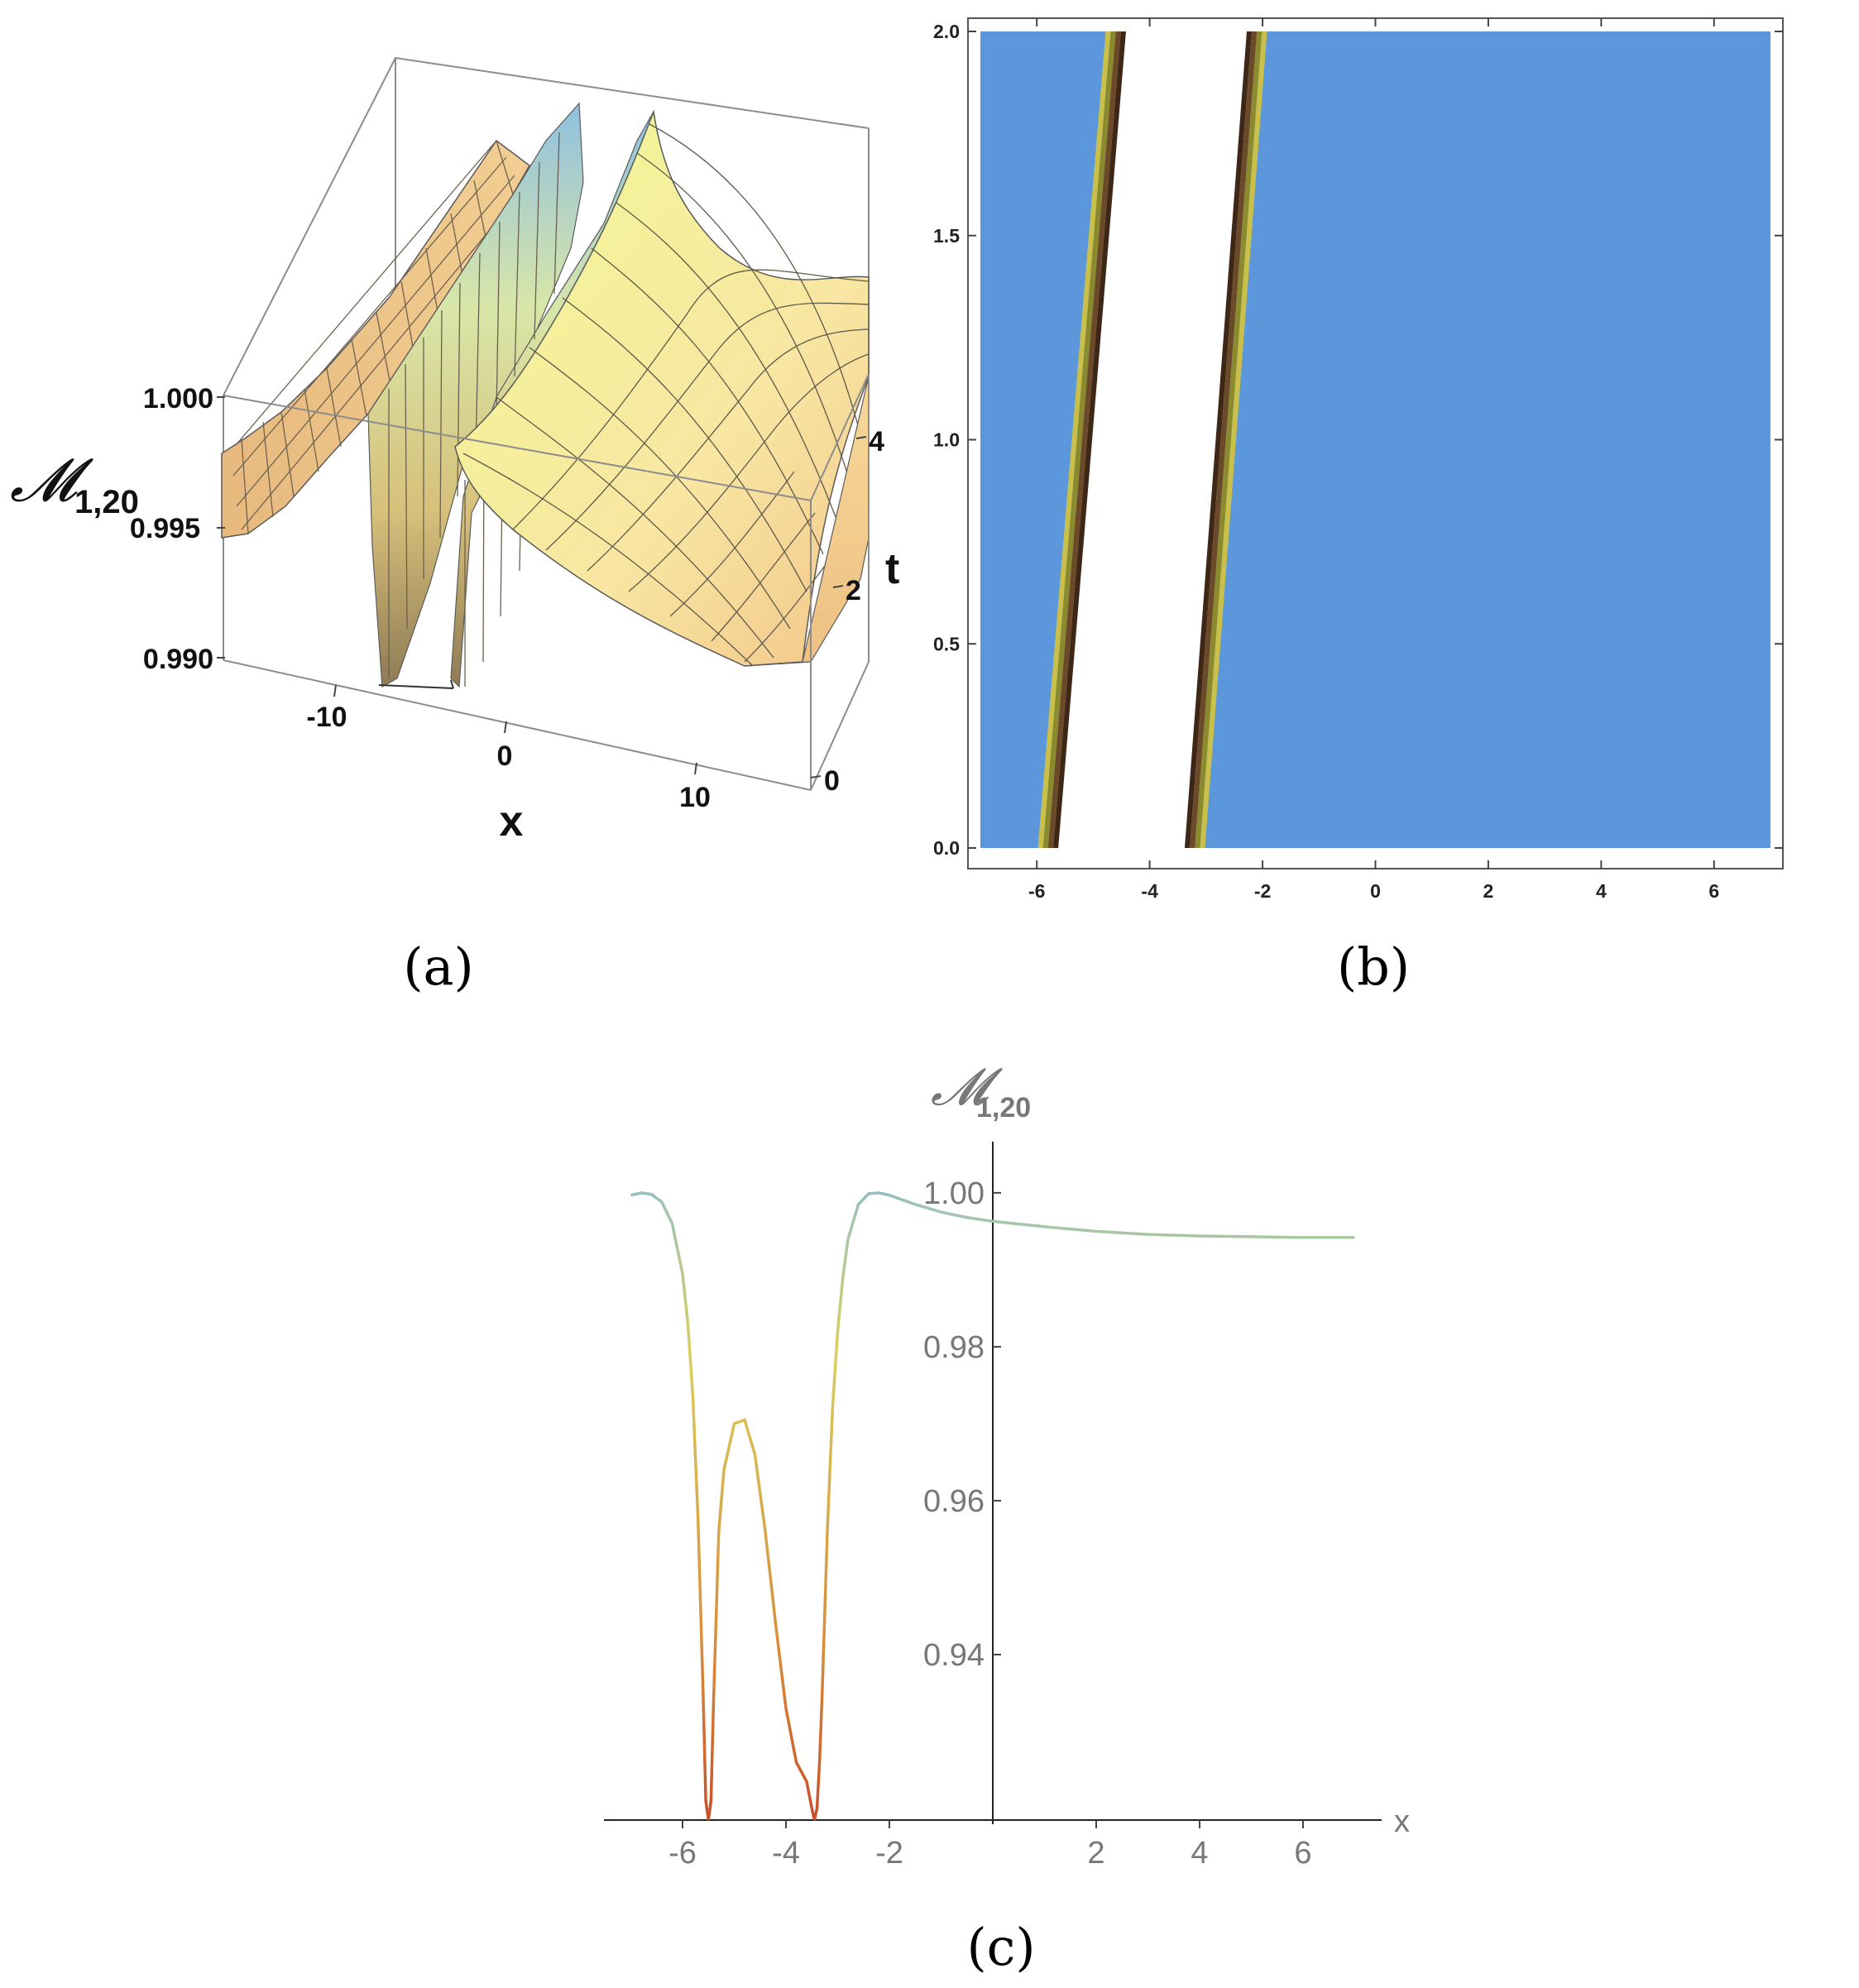 The width and height of the screenshot is (1859, 1988). I want to click on z-tick-label: 0.995, so click(165, 528).